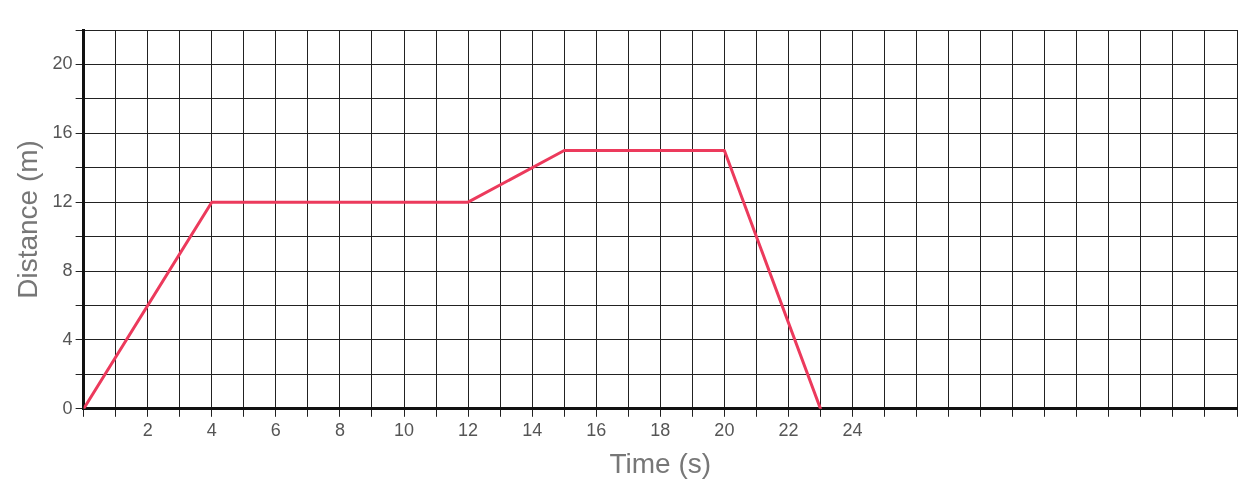  I want to click on x-tick-label: 22, so click(788, 429).